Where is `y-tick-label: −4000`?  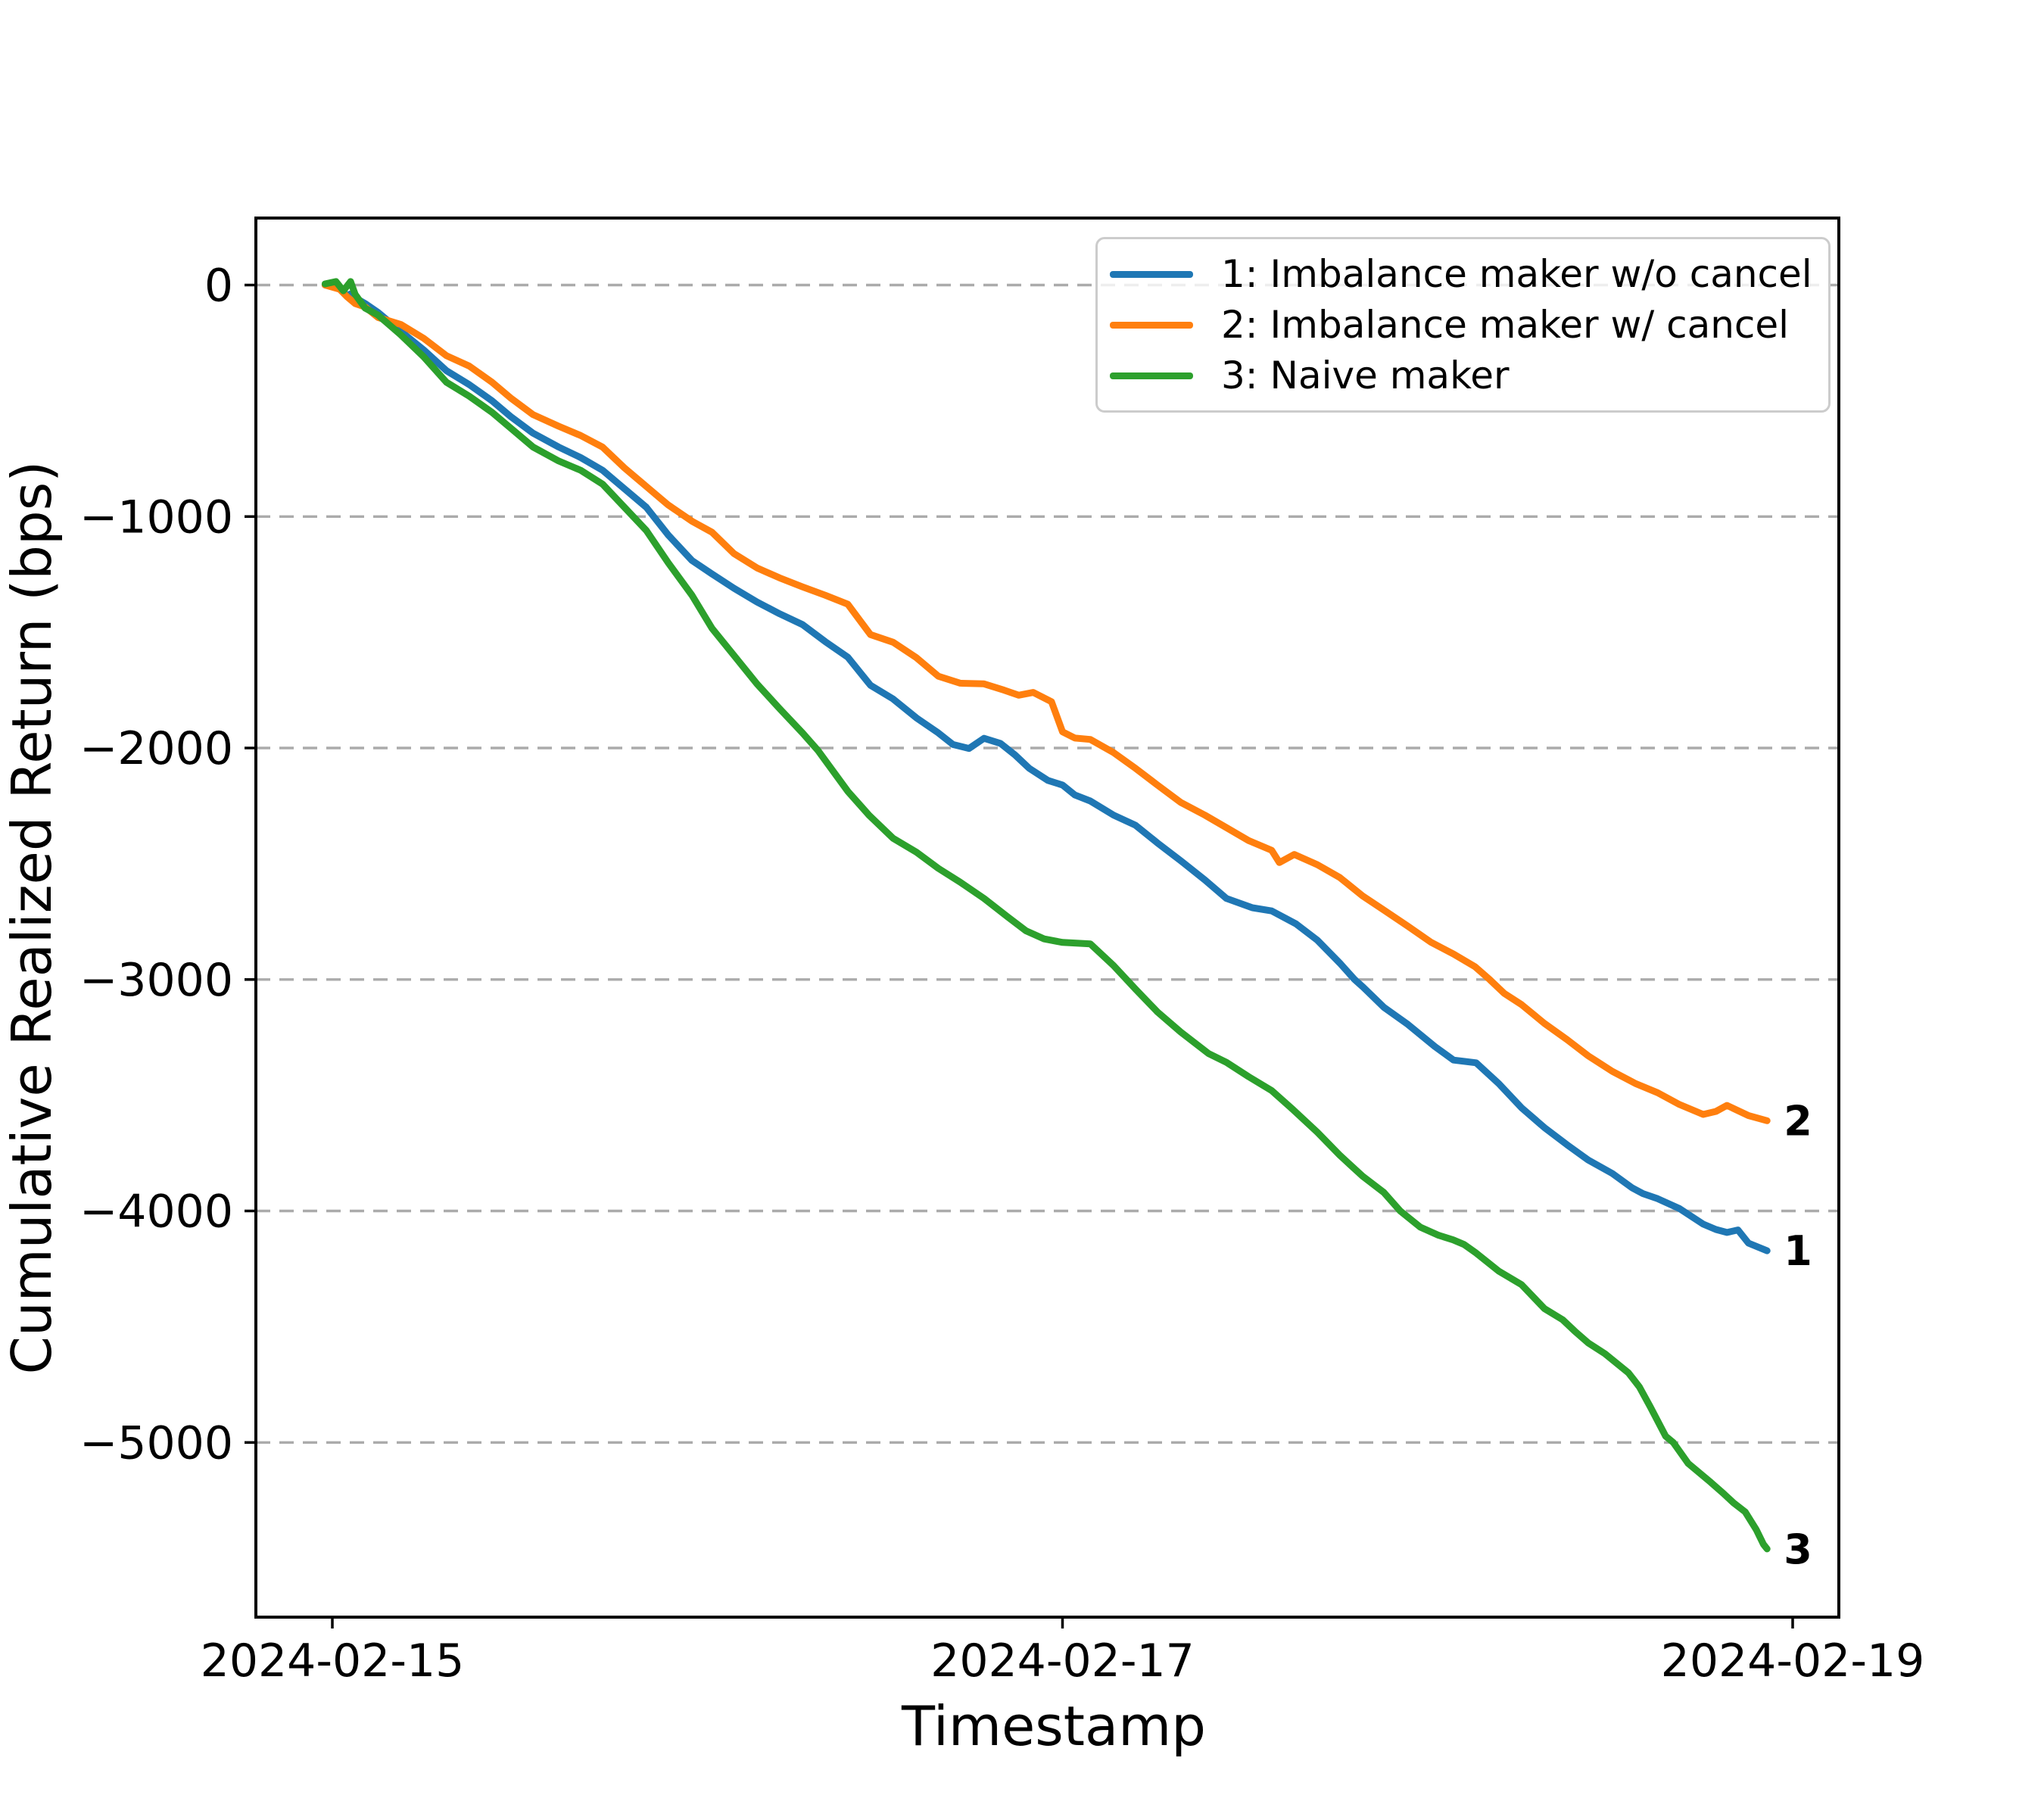
y-tick-label: −4000 is located at coordinates (156, 1212).